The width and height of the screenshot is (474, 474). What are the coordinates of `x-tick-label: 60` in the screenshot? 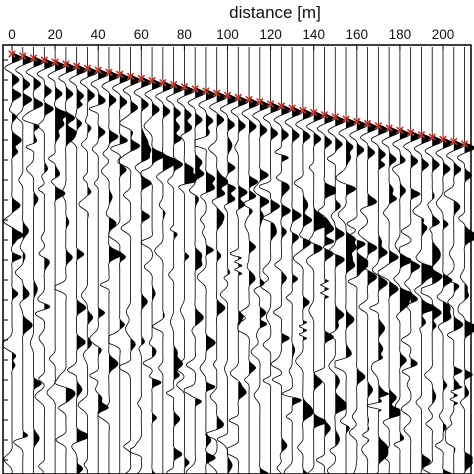 It's located at (141, 34).